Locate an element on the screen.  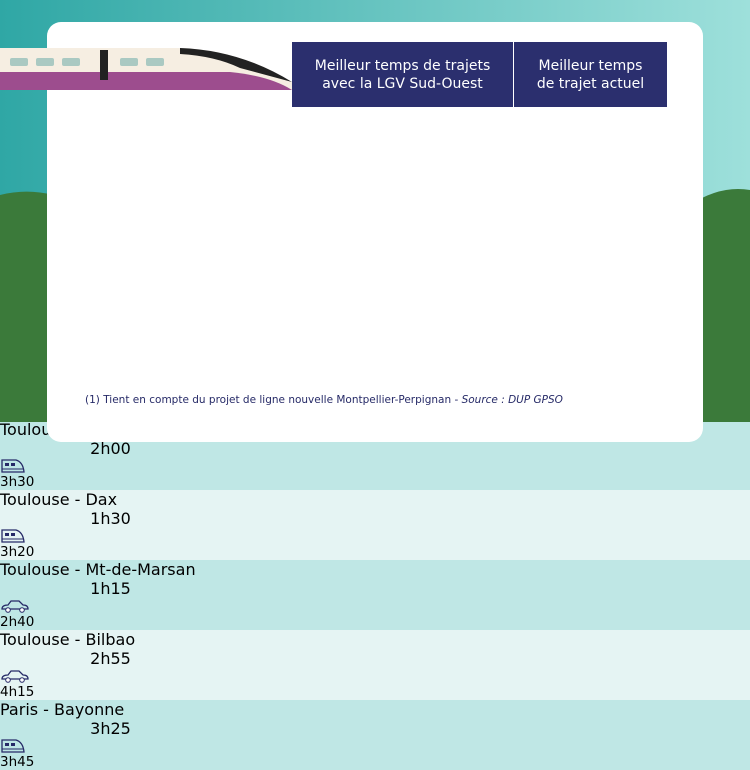
lgv-value: 1h15 is located at coordinates (110, 588).